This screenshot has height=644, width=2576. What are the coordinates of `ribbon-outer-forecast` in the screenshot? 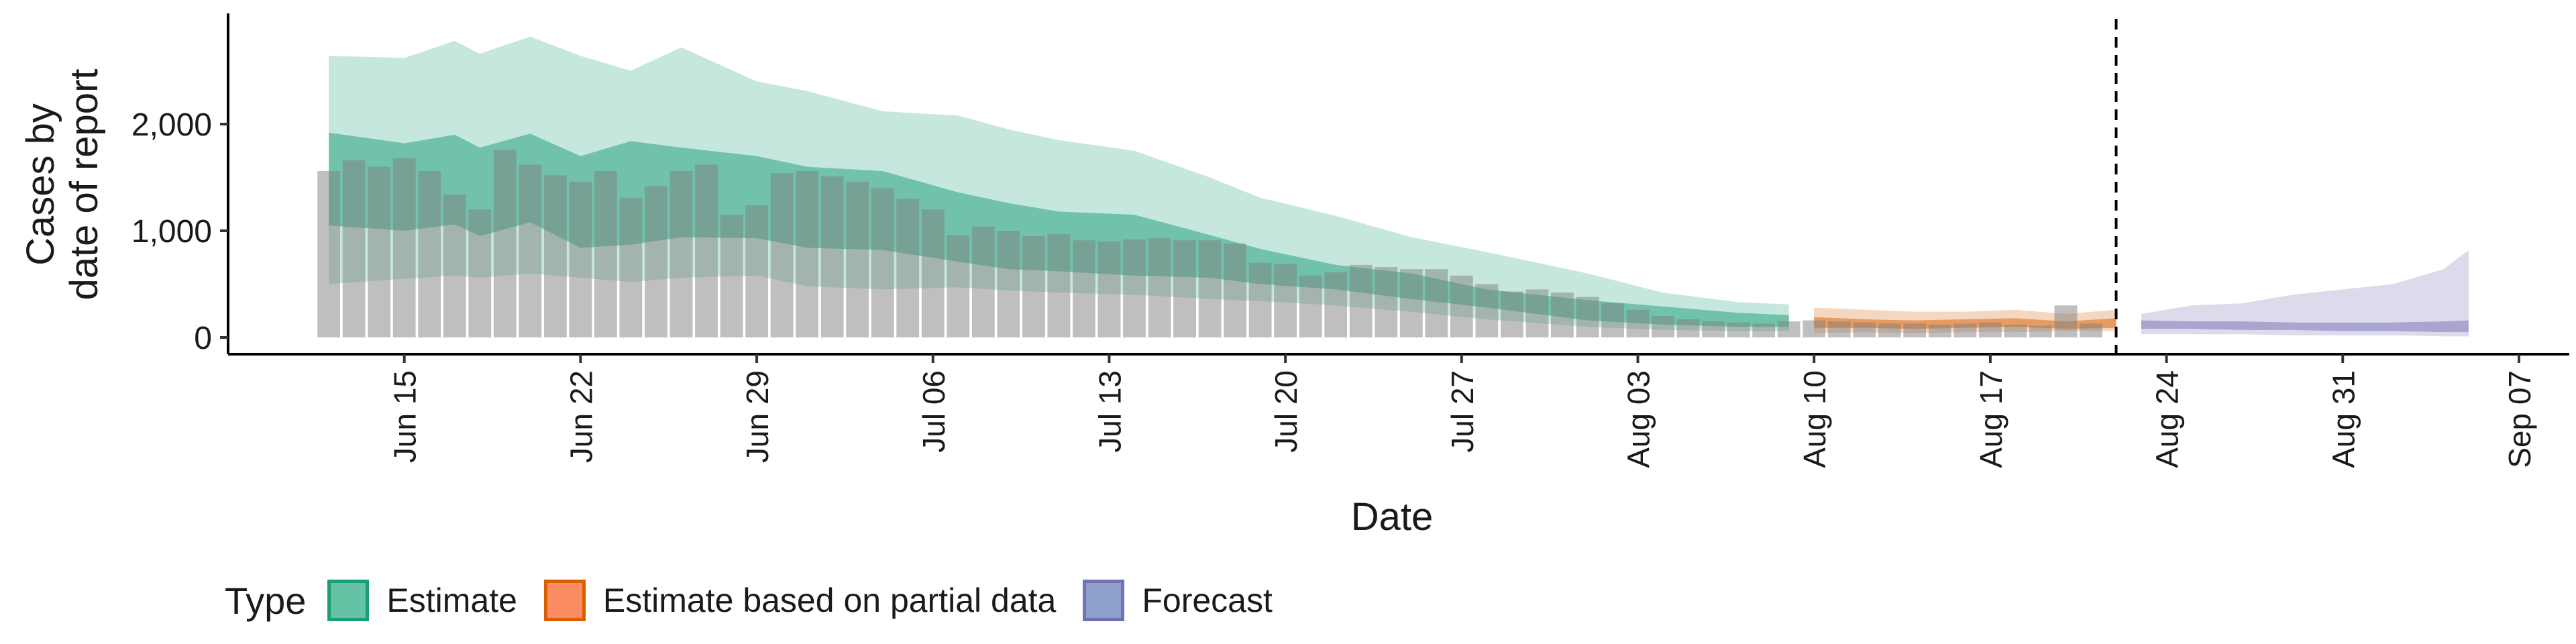 It's located at (2305, 293).